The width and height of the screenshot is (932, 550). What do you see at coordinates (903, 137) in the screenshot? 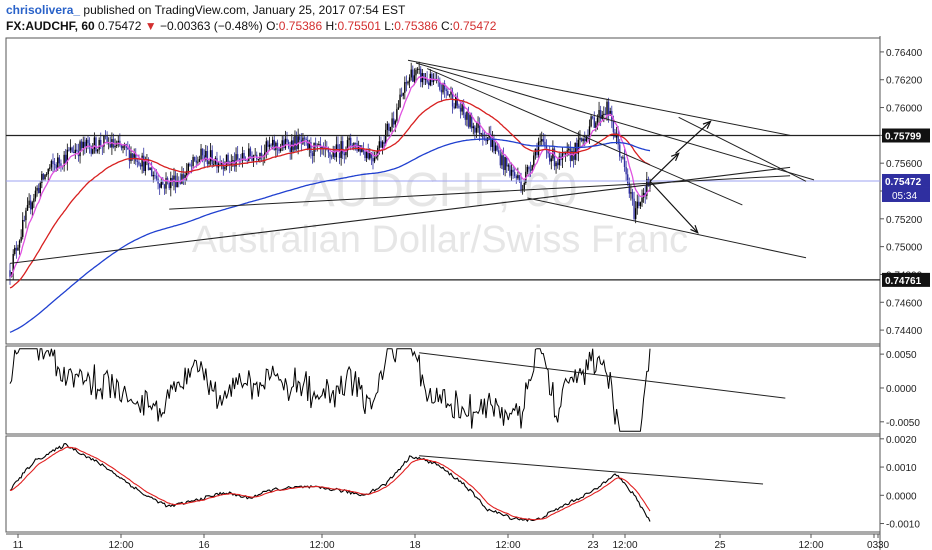
I see `resistance-price-label: 0.75799` at bounding box center [903, 137].